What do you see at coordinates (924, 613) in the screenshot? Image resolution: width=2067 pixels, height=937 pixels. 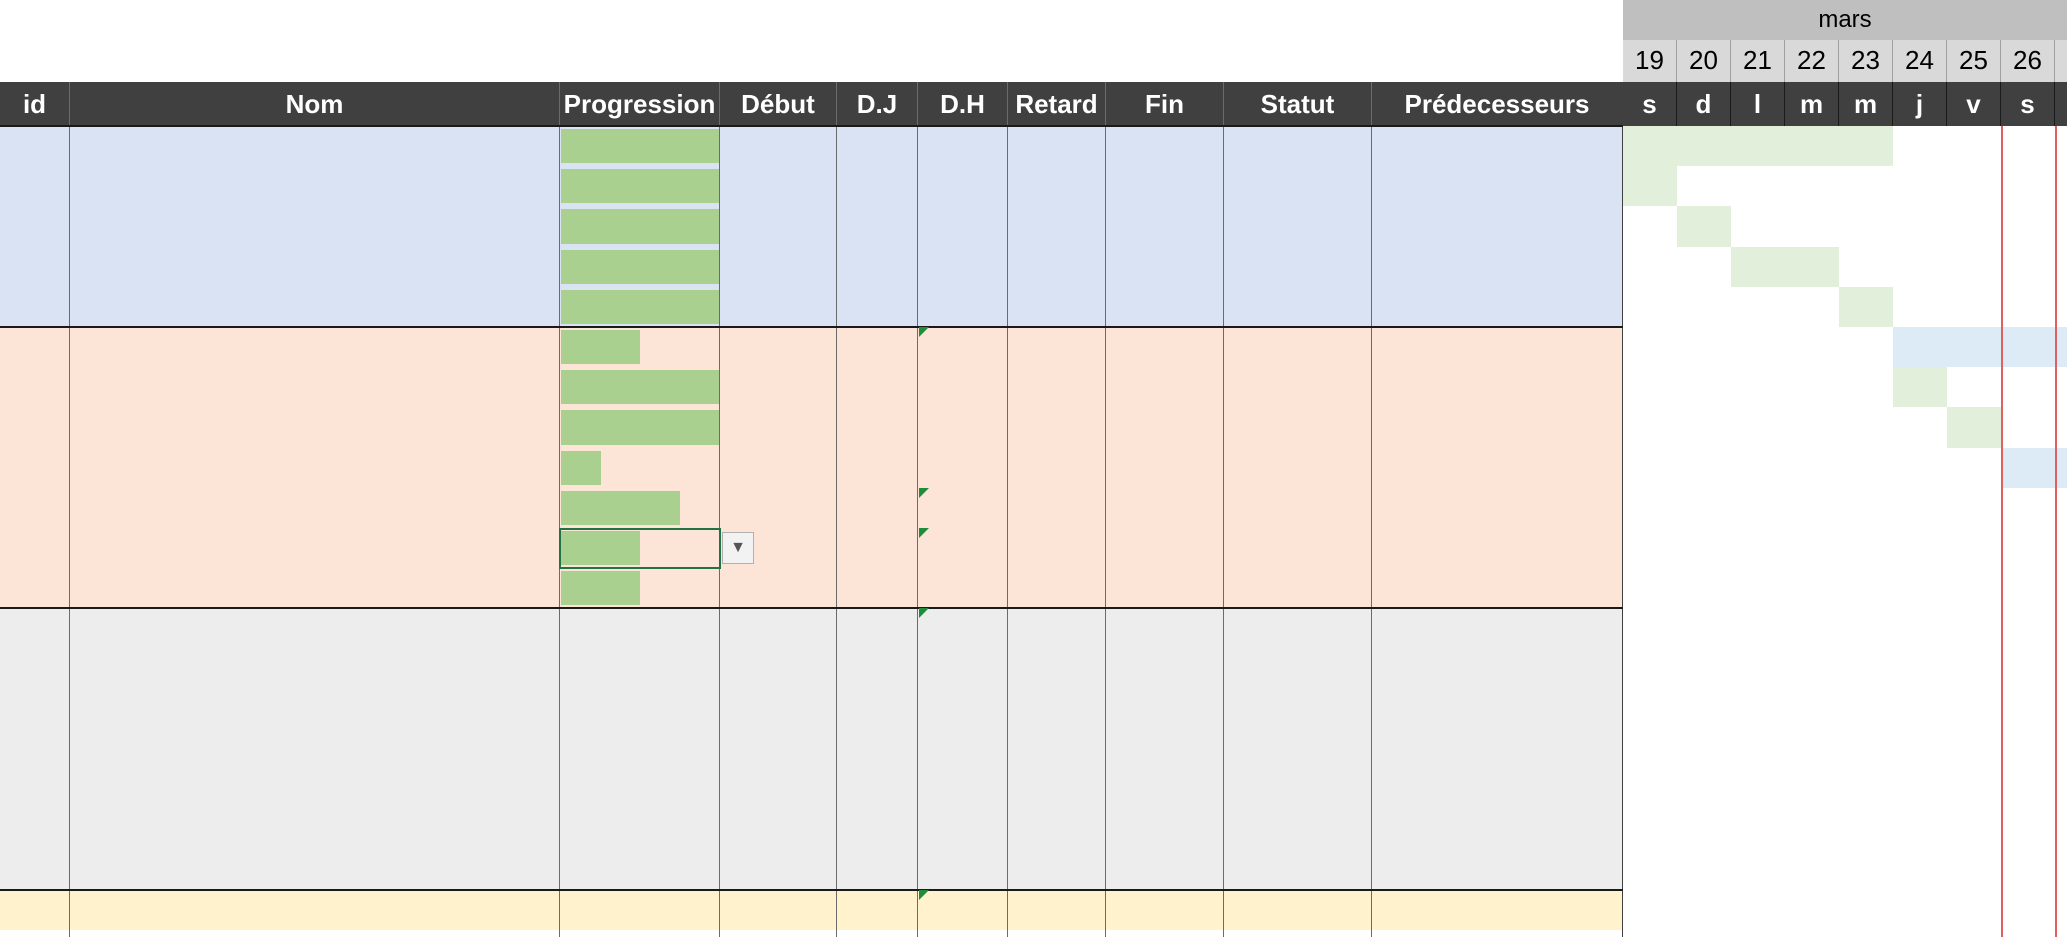 I see `comment-indicator-icon` at bounding box center [924, 613].